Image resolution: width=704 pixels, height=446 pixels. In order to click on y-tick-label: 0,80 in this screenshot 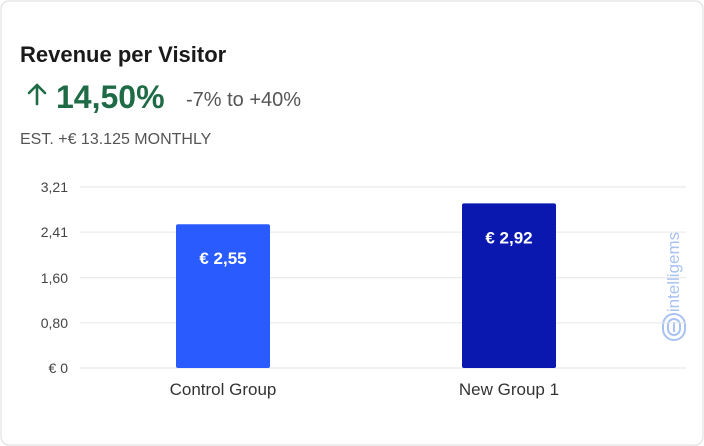, I will do `click(54, 323)`.